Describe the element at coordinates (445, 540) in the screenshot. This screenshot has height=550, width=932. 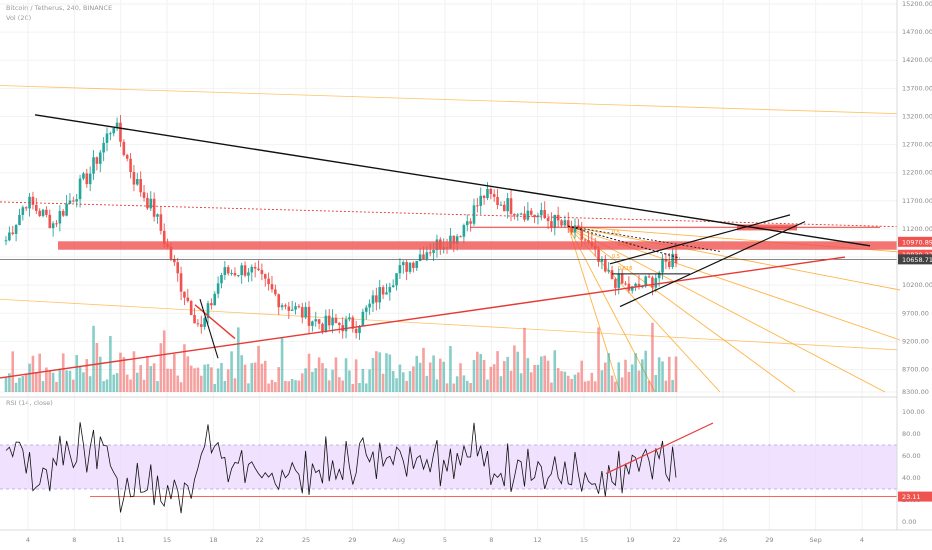
I see `time-axis: 4 8 11 15 18 22 25 29 Aug 5 8 12 15 19 22 26 29 Sep 4` at that location.